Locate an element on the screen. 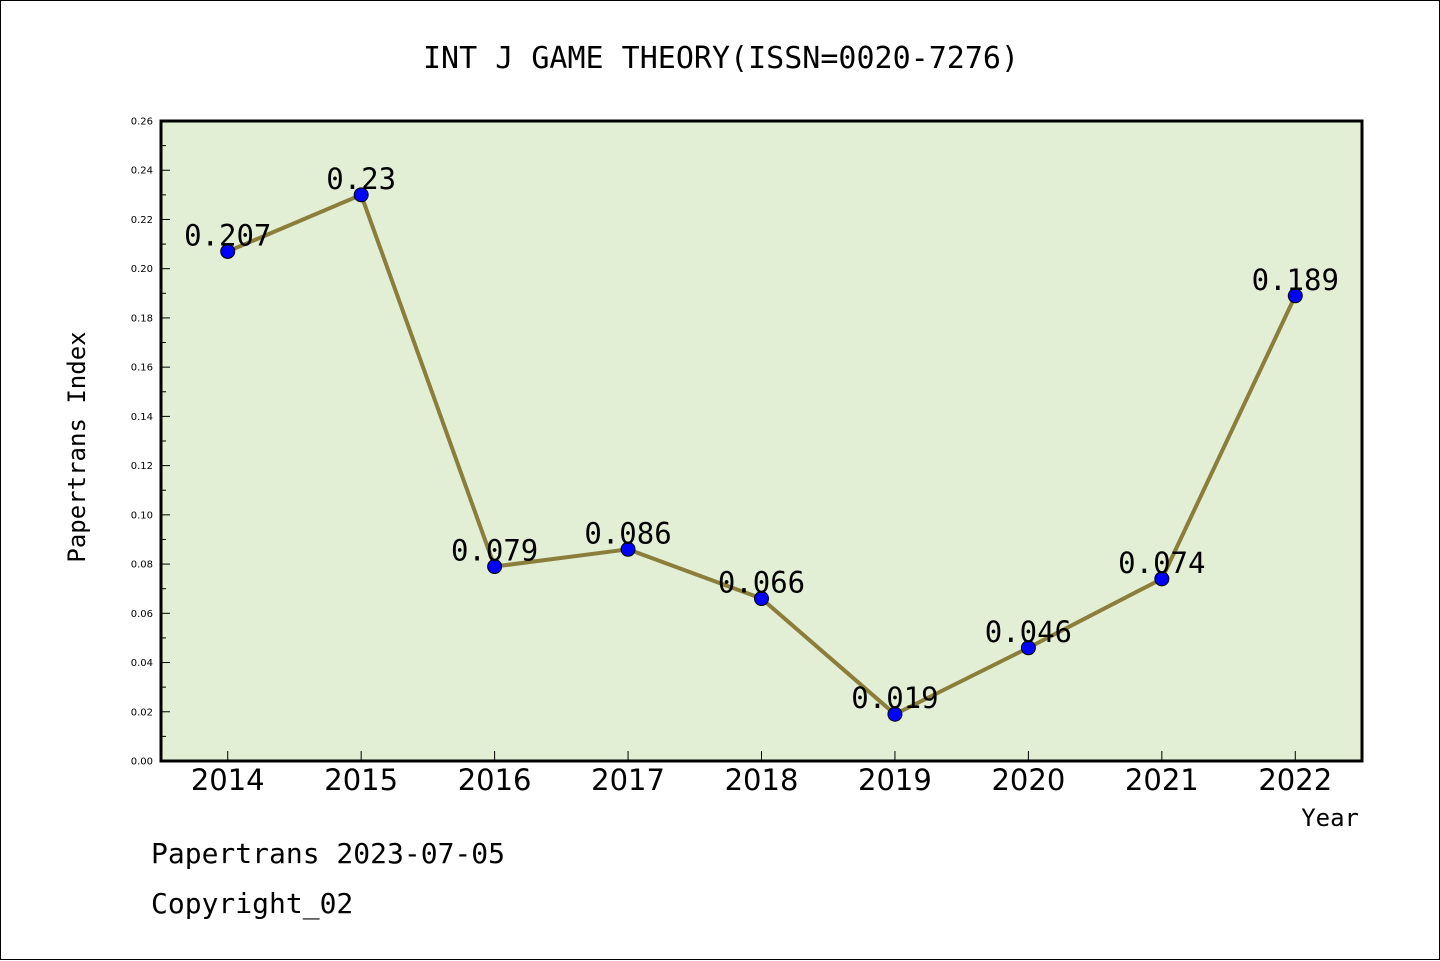  footer-copyright: Copyright_02 is located at coordinates (252, 903).